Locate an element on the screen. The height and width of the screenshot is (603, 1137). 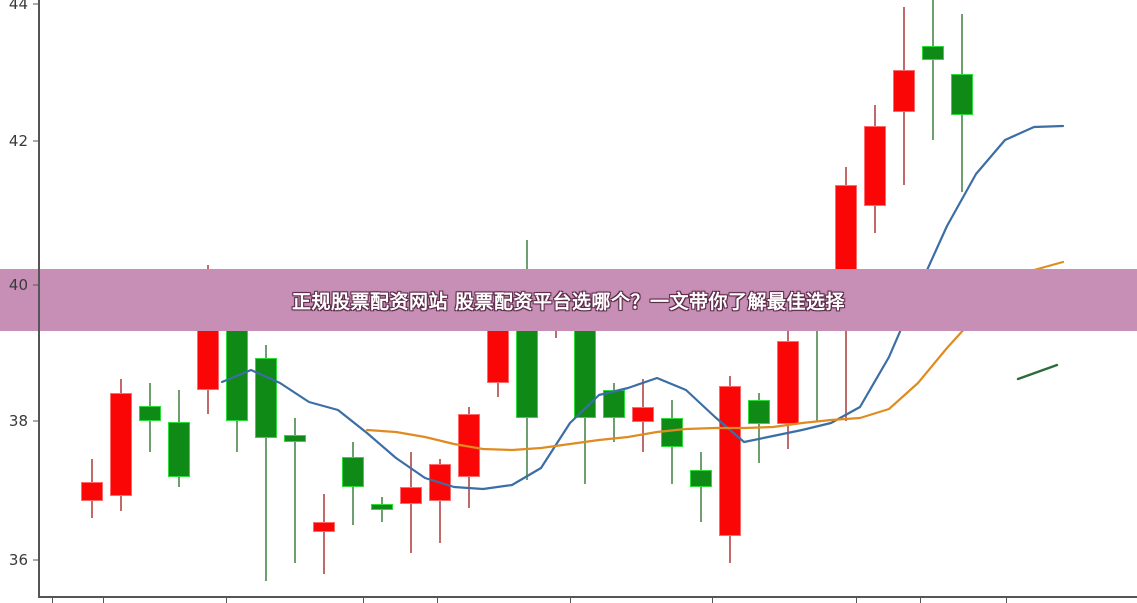
y-tick-label-40: 40 is located at coordinates (18, 285).